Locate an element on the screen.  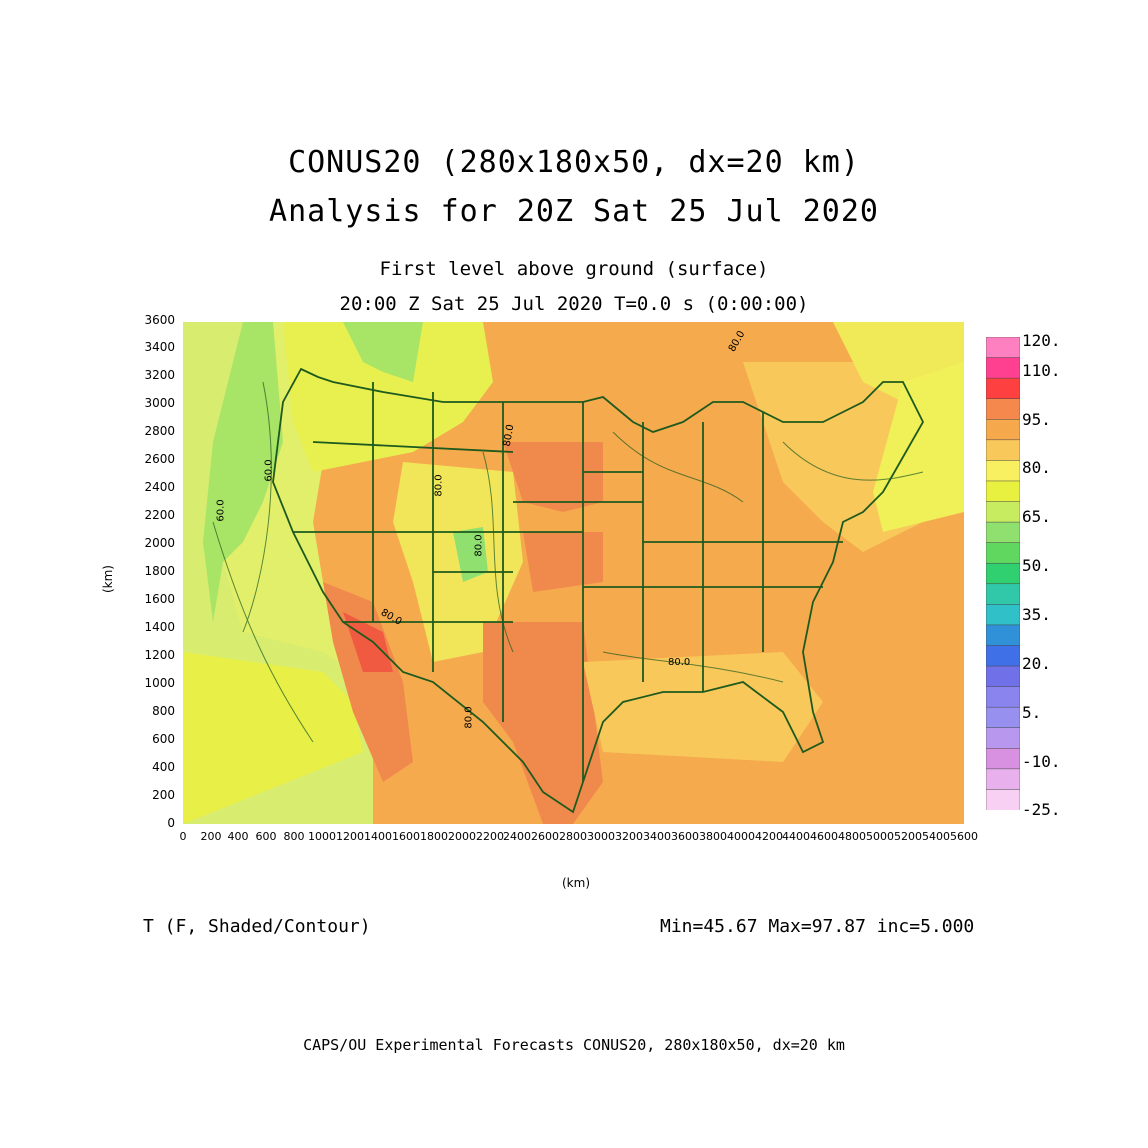
y-tick-label: 2000 is located at coordinates (159, 543).